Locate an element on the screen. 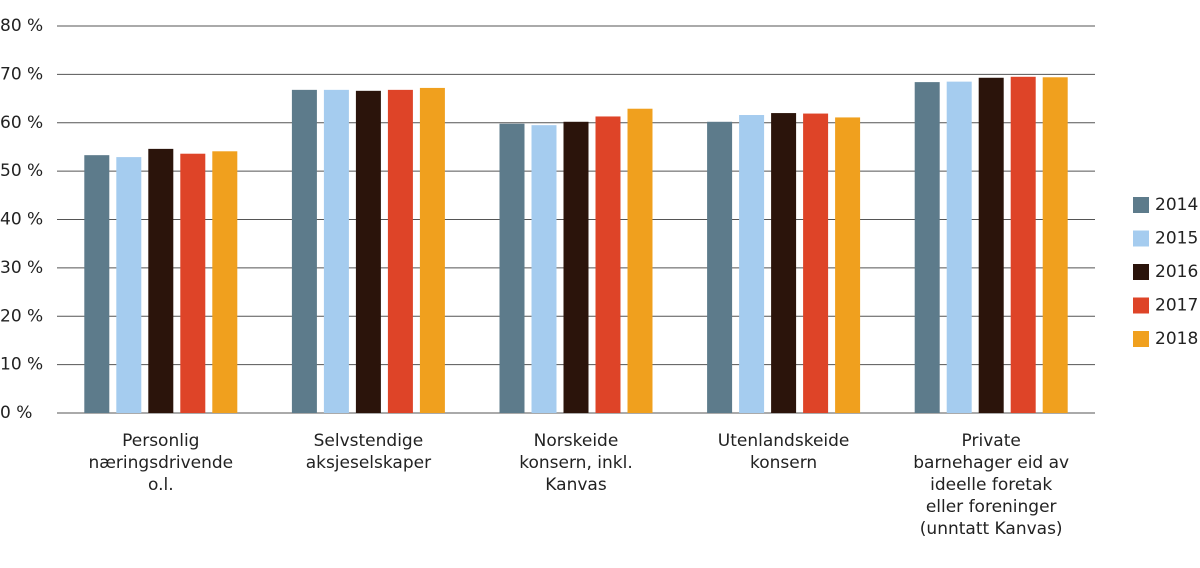 The image size is (1200, 568). y-tick-label: 70 % is located at coordinates (21, 74).